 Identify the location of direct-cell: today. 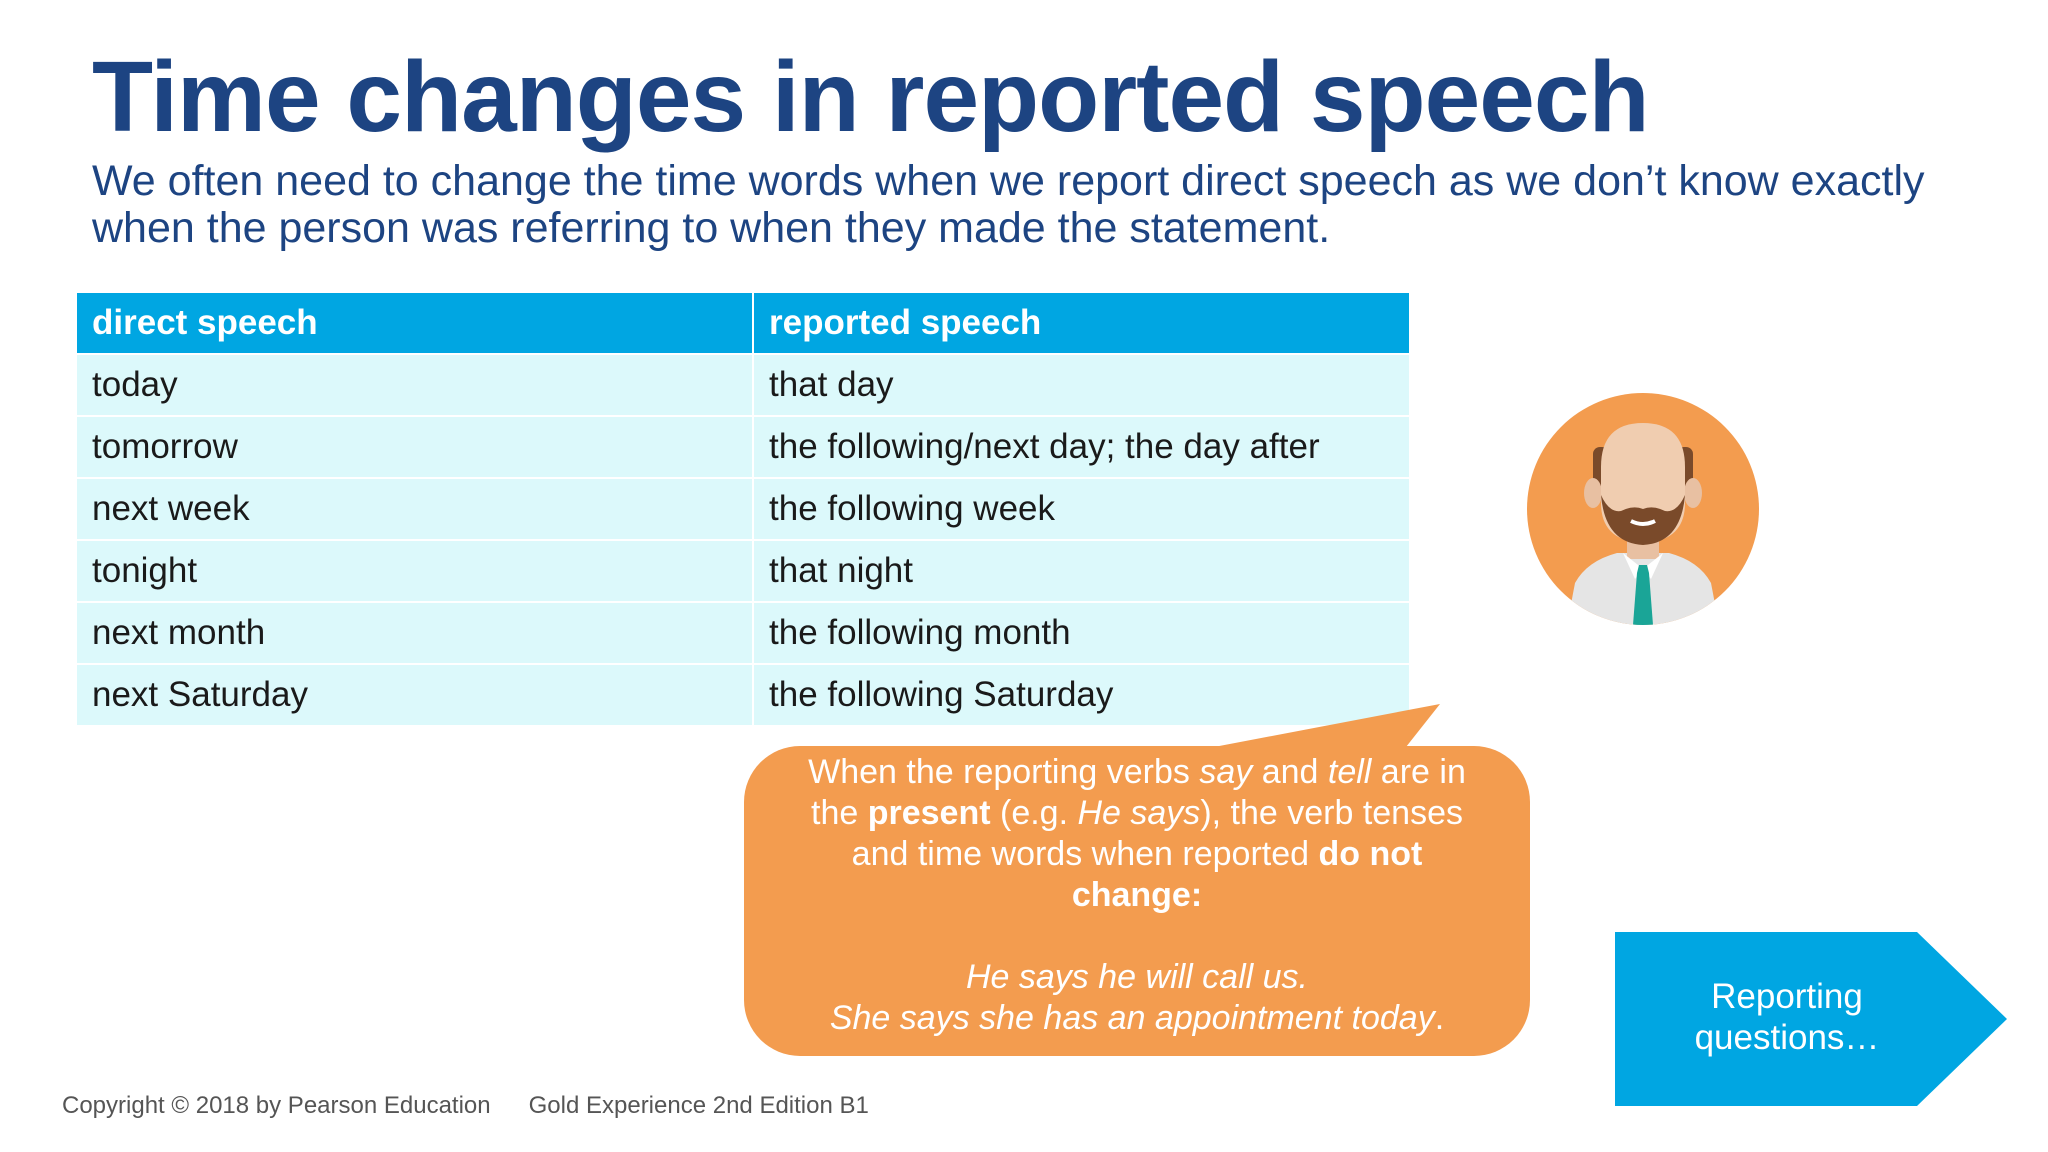
(415, 384).